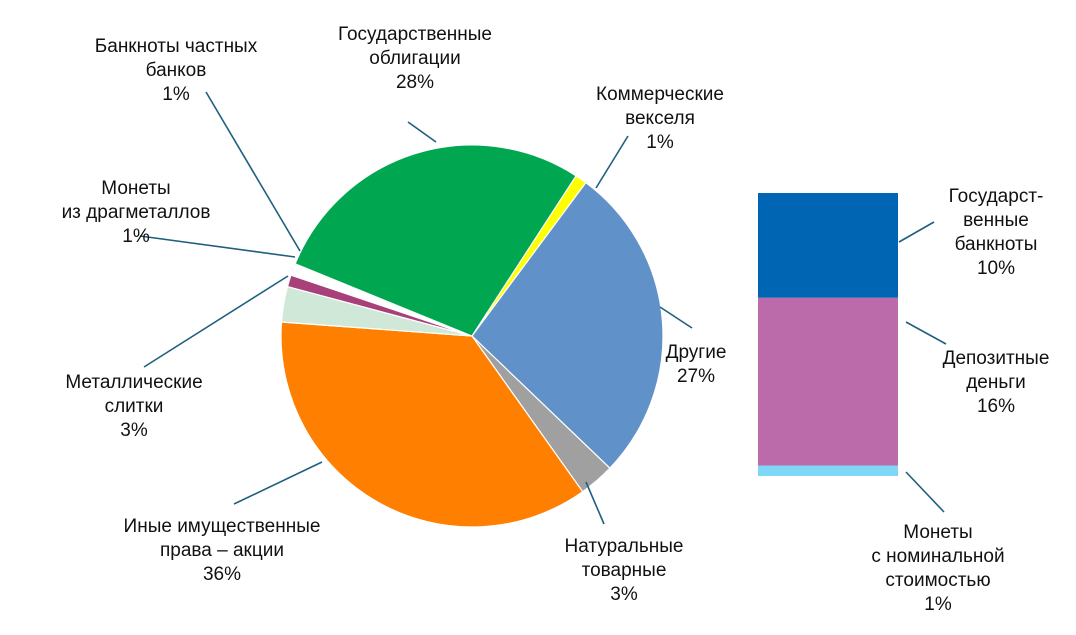 The width and height of the screenshot is (1076, 635). What do you see at coordinates (133, 406) in the screenshot?
I see `pie-slice-label: Металлические слитки 3%` at bounding box center [133, 406].